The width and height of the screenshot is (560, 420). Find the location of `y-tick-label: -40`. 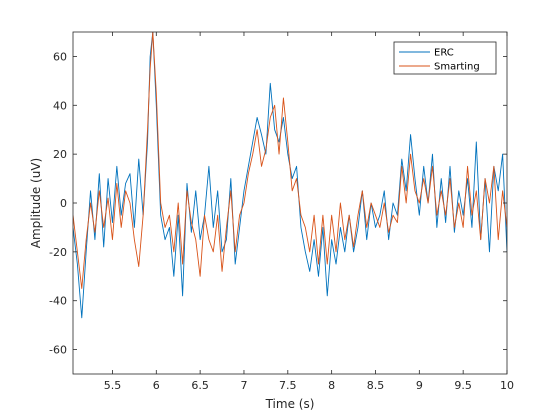

y-tick-label: -40 is located at coordinates (58, 301).